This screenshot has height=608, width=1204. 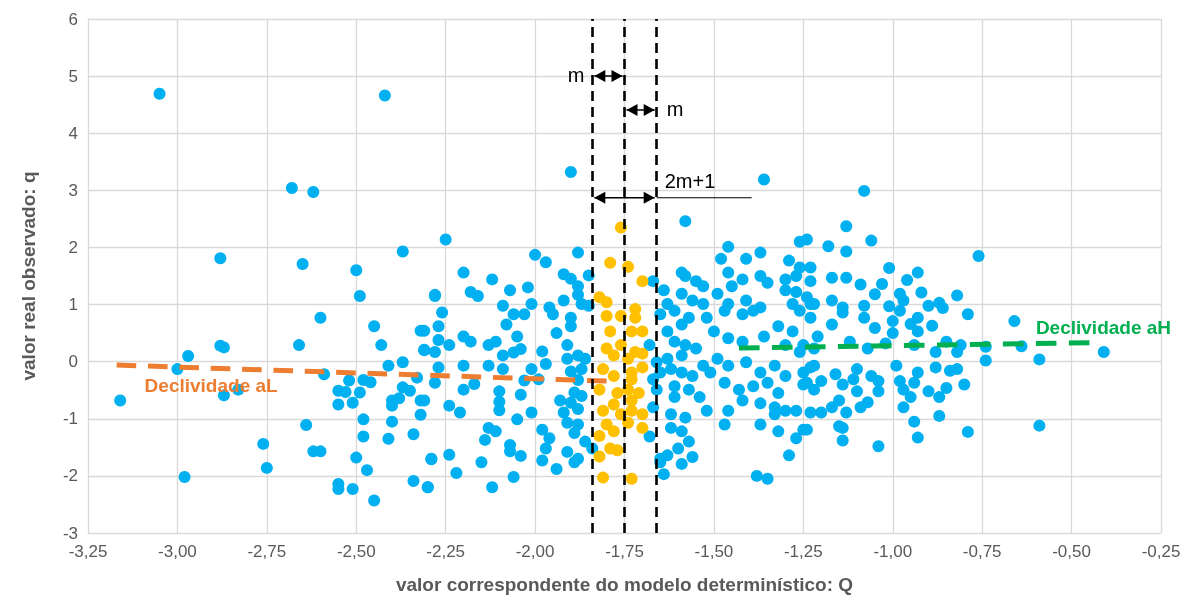 What do you see at coordinates (177, 551) in the screenshot?
I see `x-tick-label: -3,00` at bounding box center [177, 551].